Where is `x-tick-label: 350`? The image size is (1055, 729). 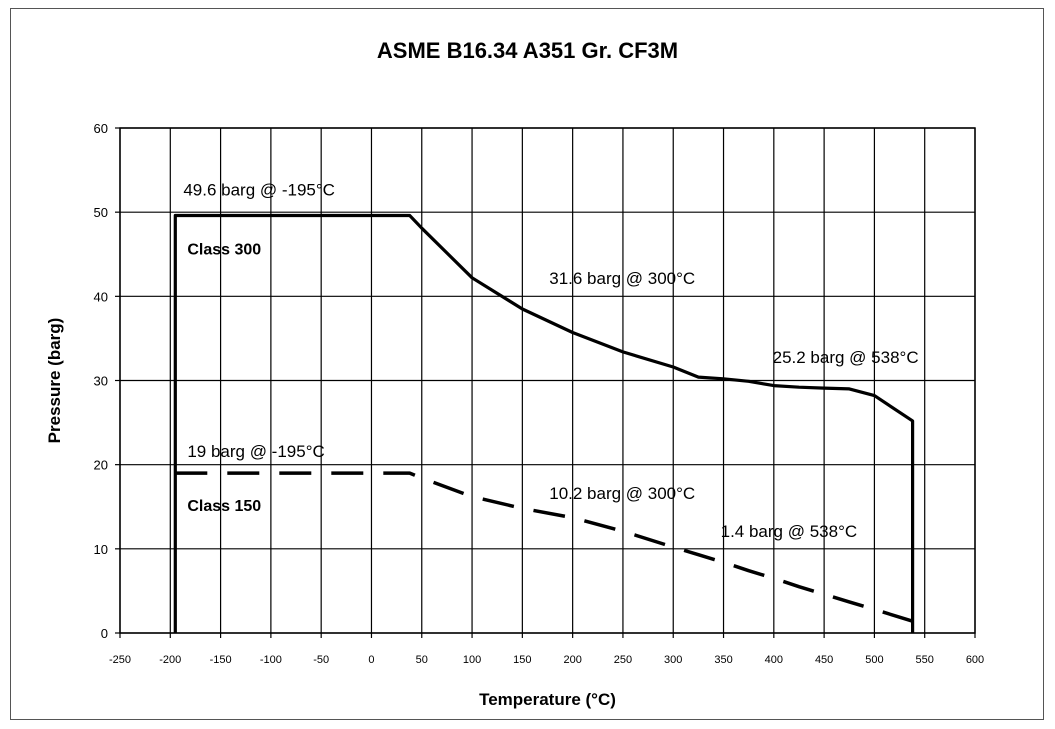 x-tick-label: 350 is located at coordinates (723, 660).